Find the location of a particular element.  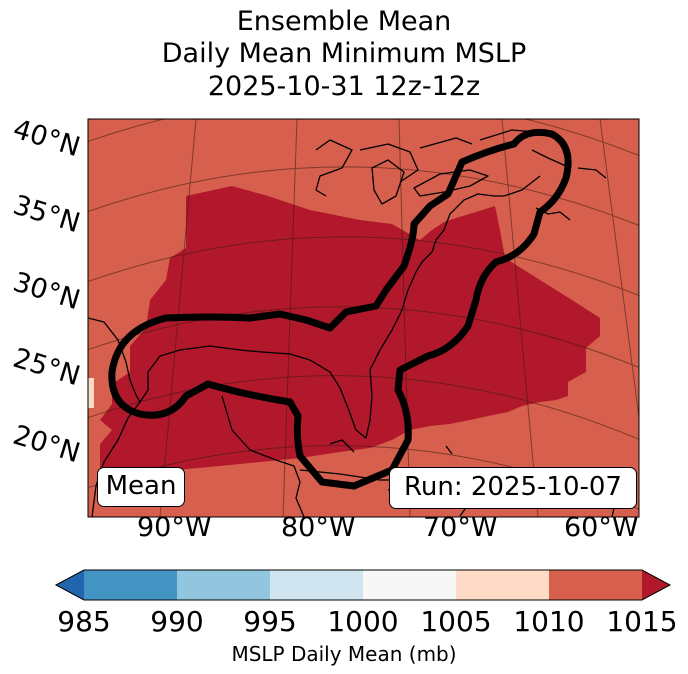

colorbar-tick-1000: 1000 is located at coordinates (363, 621).